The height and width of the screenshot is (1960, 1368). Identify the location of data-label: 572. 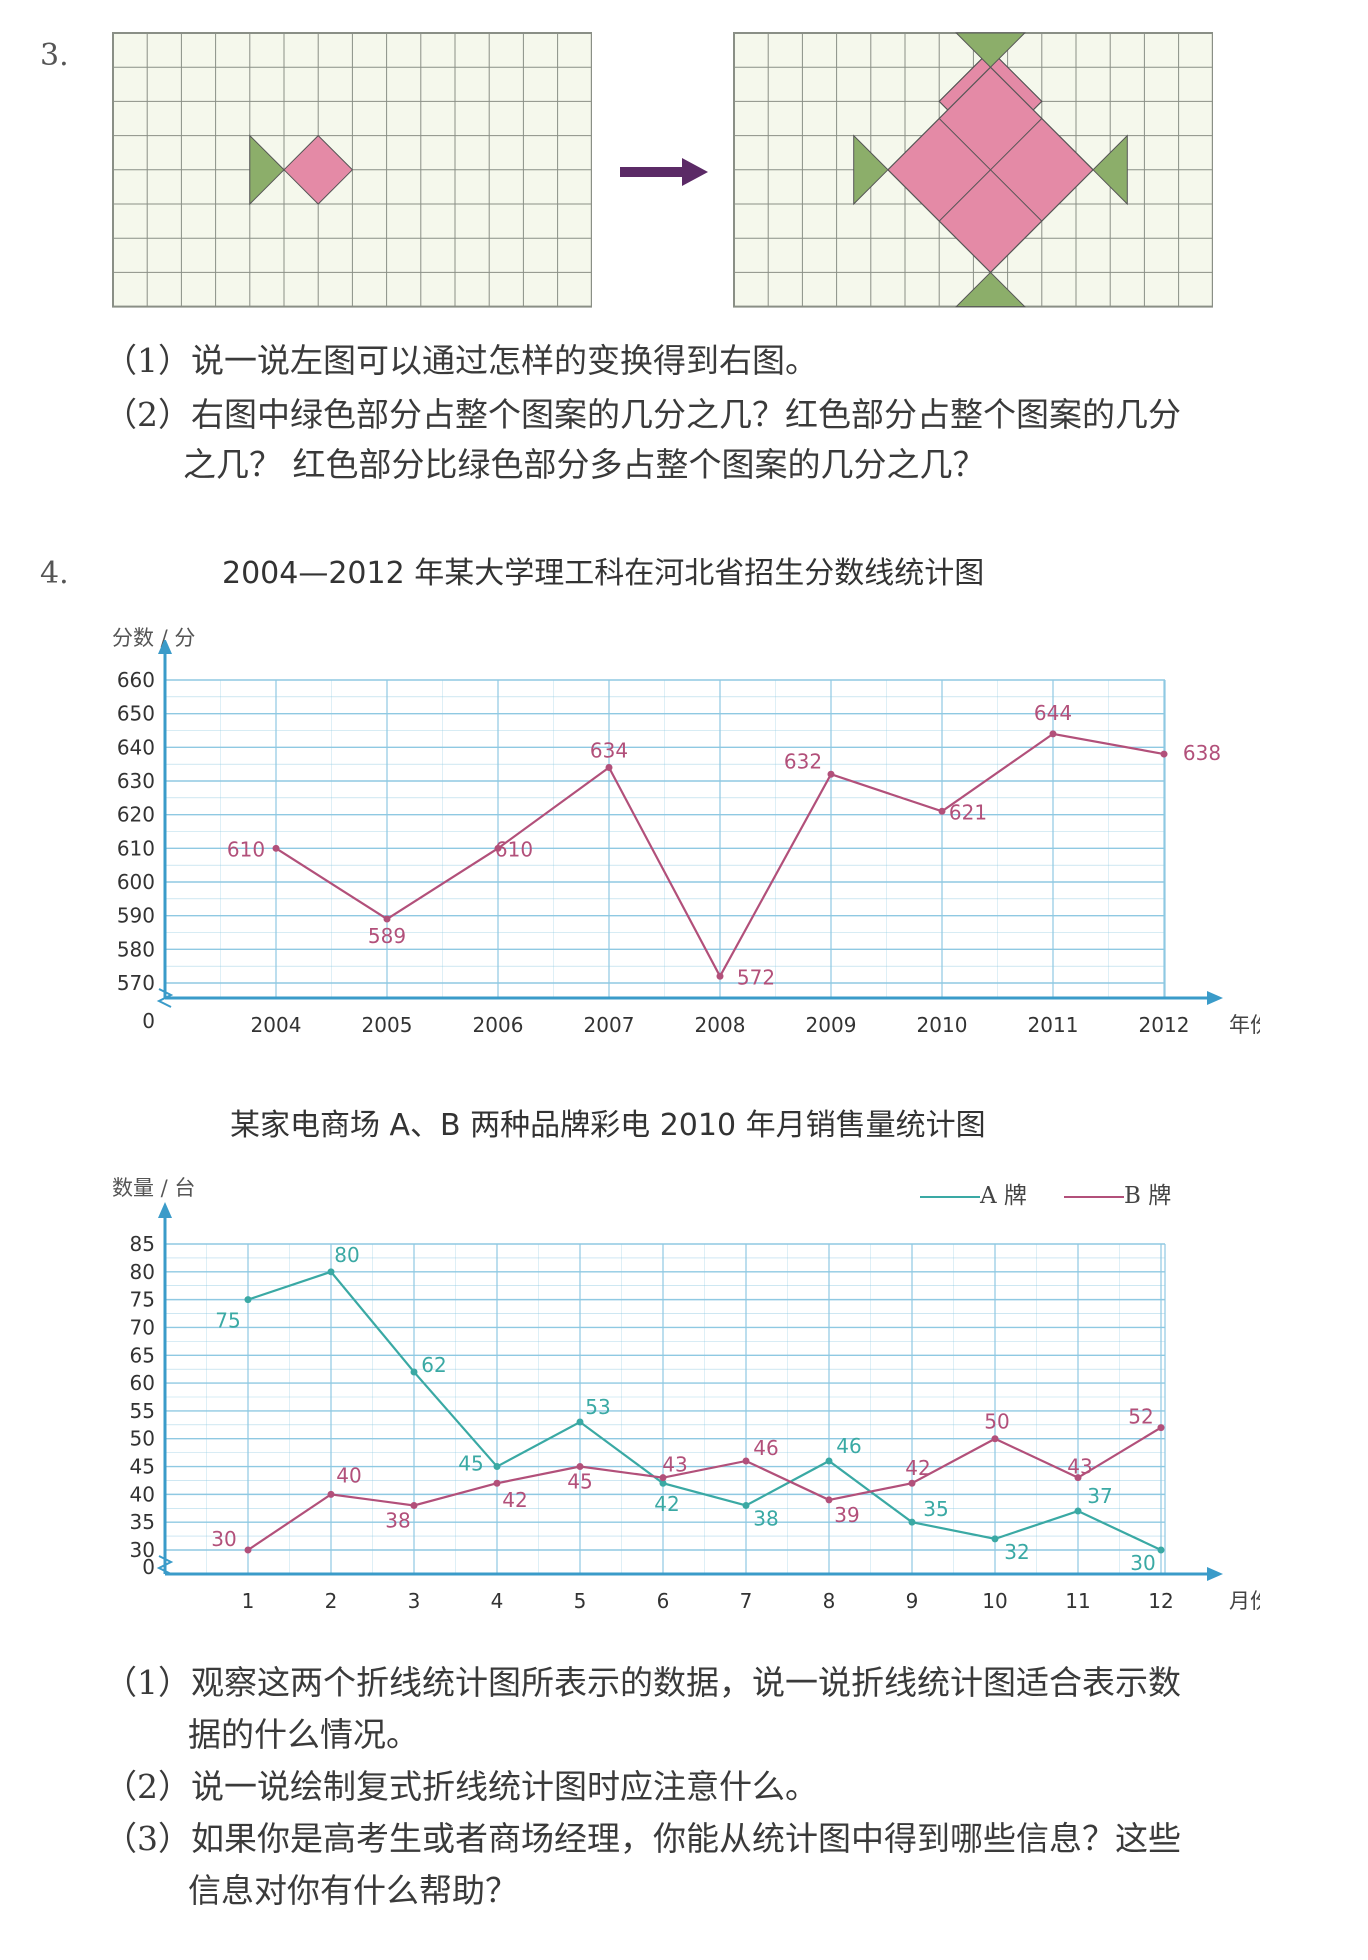
(756, 977).